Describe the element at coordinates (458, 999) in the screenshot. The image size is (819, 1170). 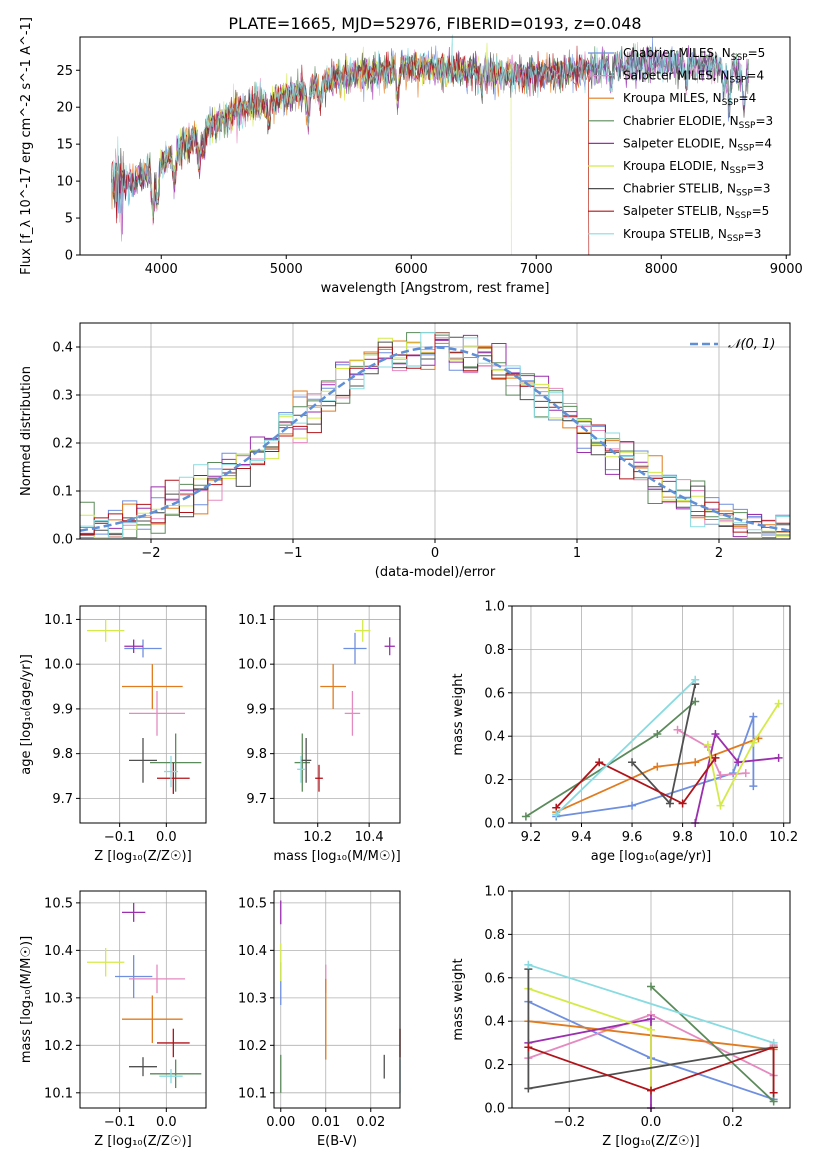
I see `y-axis-label: mass weight` at that location.